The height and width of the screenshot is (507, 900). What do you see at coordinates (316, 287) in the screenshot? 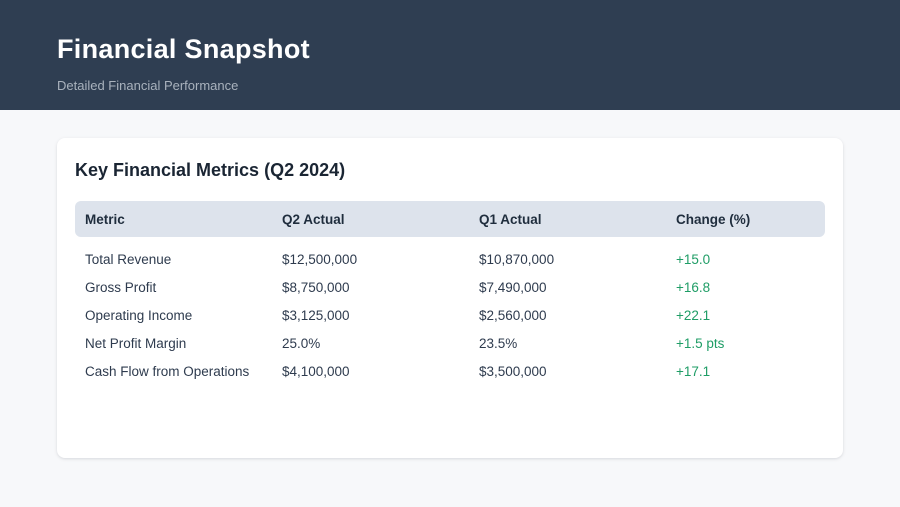
I see `cell-q2-actual: $8,750,000` at bounding box center [316, 287].